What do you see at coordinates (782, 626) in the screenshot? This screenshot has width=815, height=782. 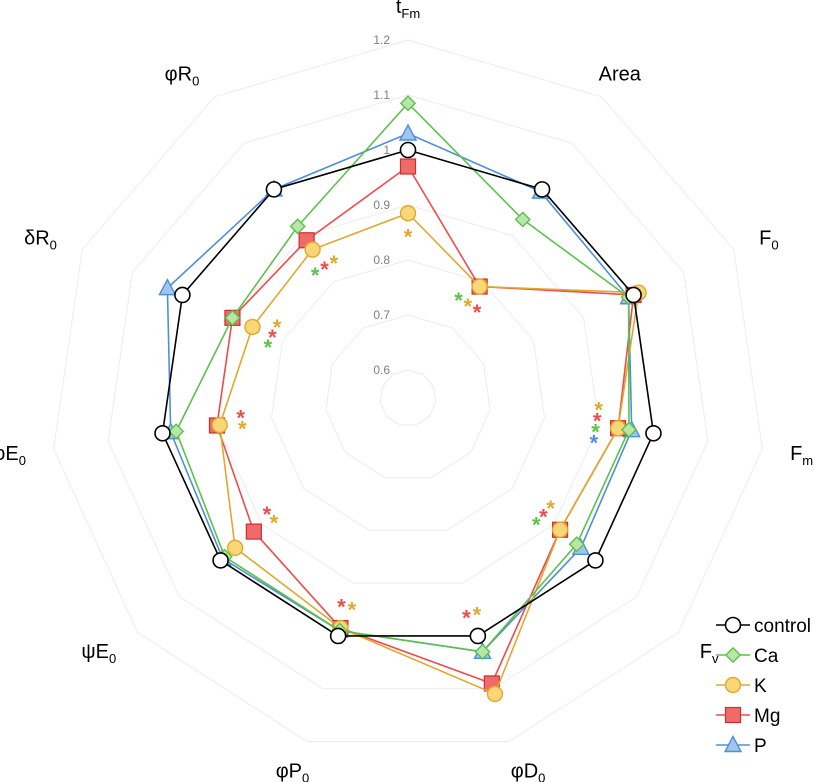 I see `legend-label: control` at bounding box center [782, 626].